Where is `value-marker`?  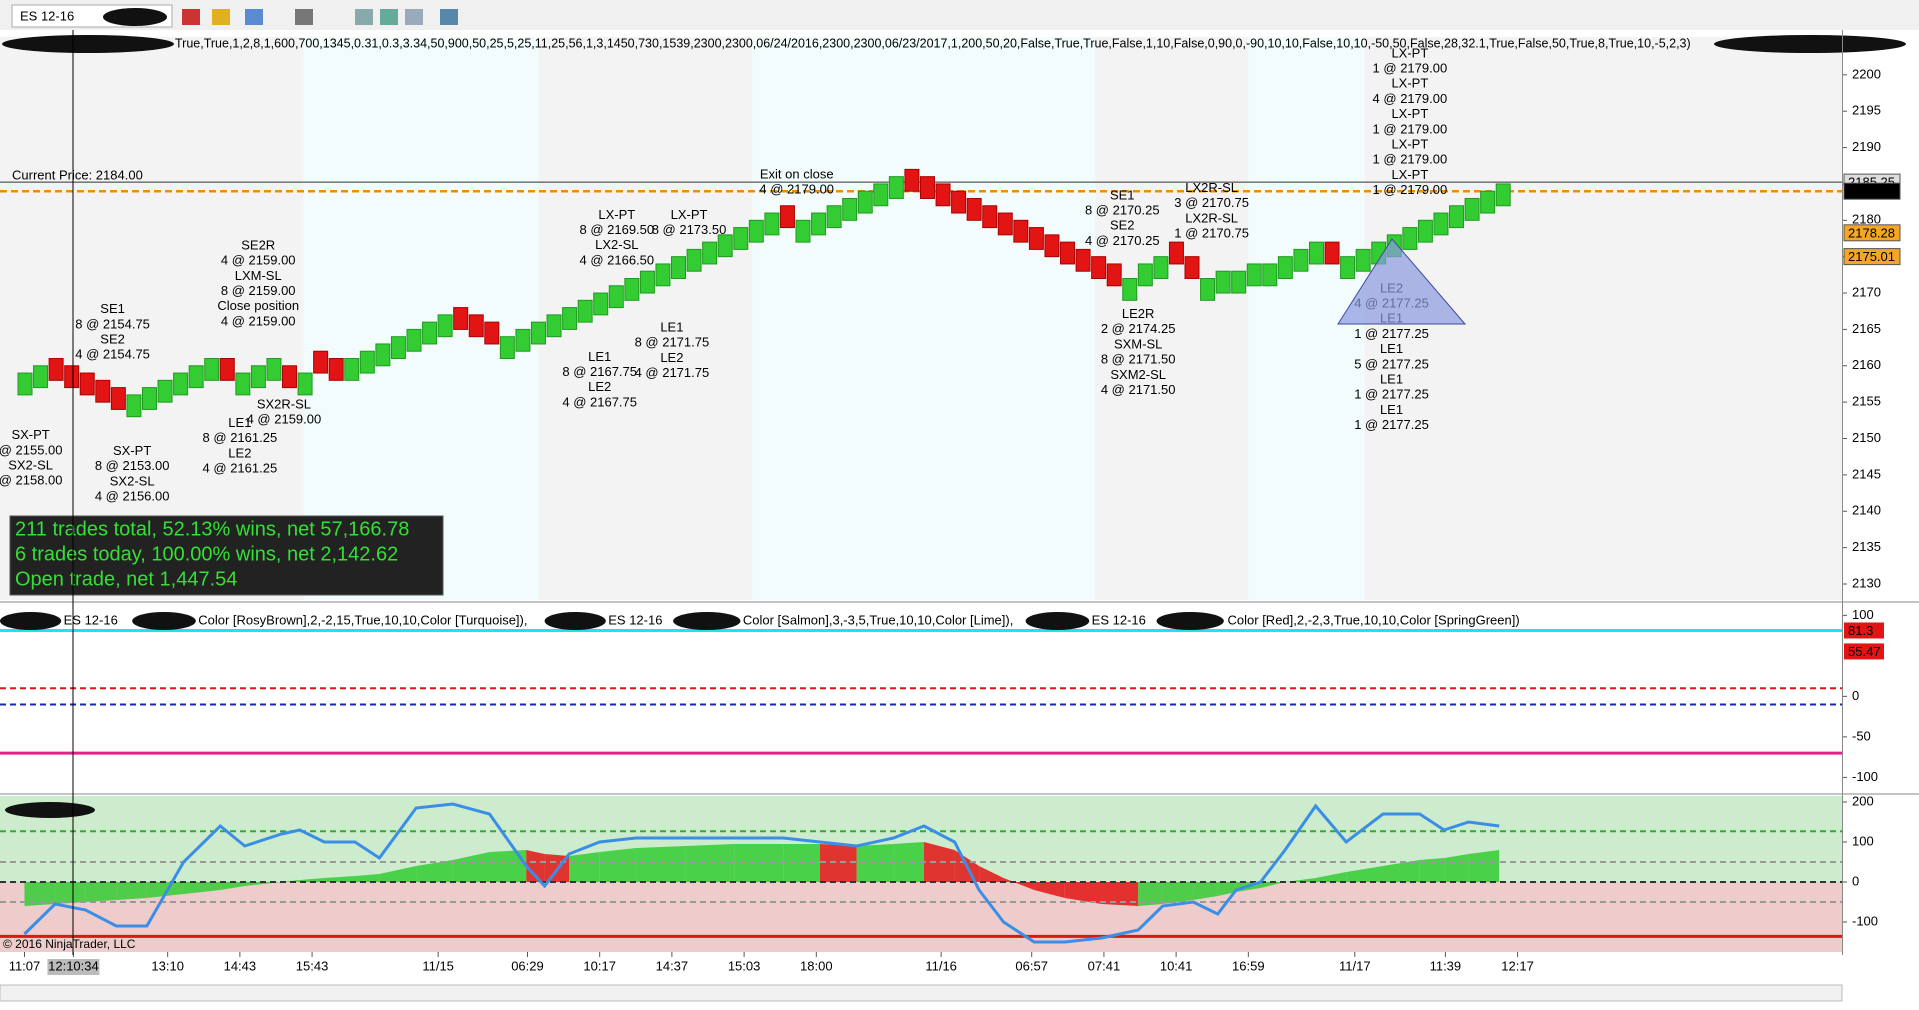 value-marker is located at coordinates (1864, 630).